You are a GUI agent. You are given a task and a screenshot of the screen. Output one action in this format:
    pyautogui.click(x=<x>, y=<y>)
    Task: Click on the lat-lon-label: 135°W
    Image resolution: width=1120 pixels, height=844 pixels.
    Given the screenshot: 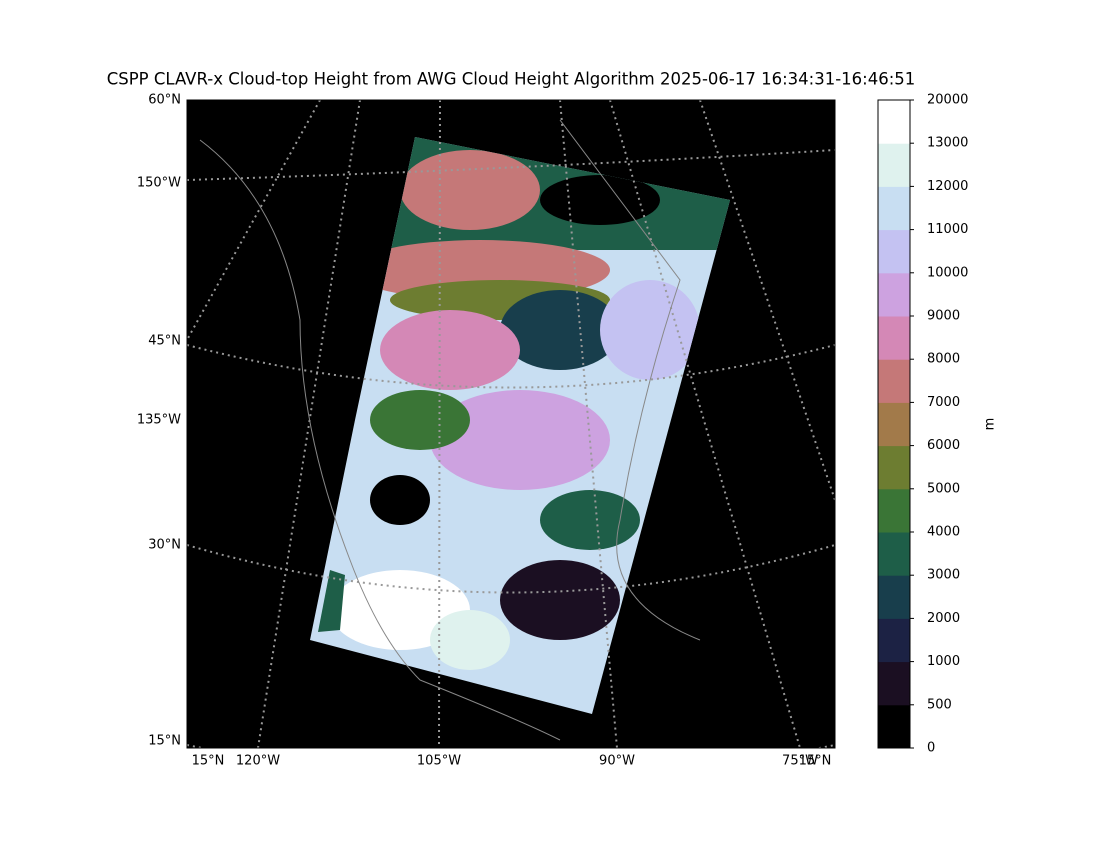 What is the action you would take?
    pyautogui.click(x=159, y=420)
    